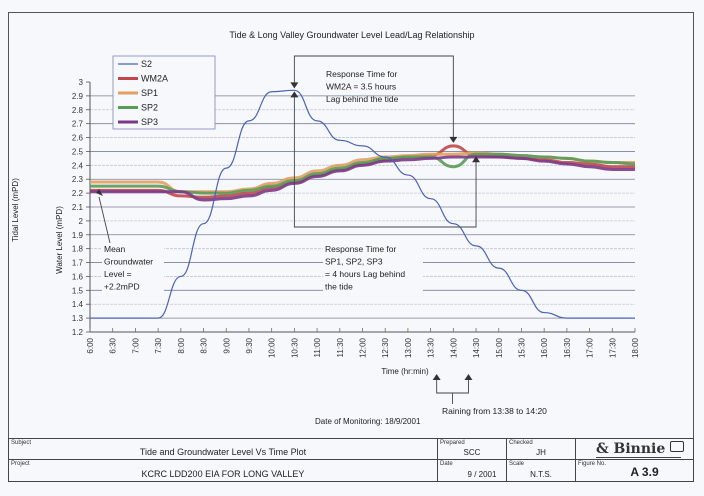 The height and width of the screenshot is (496, 704). I want to click on mean-level-arrow, so click(104, 220).